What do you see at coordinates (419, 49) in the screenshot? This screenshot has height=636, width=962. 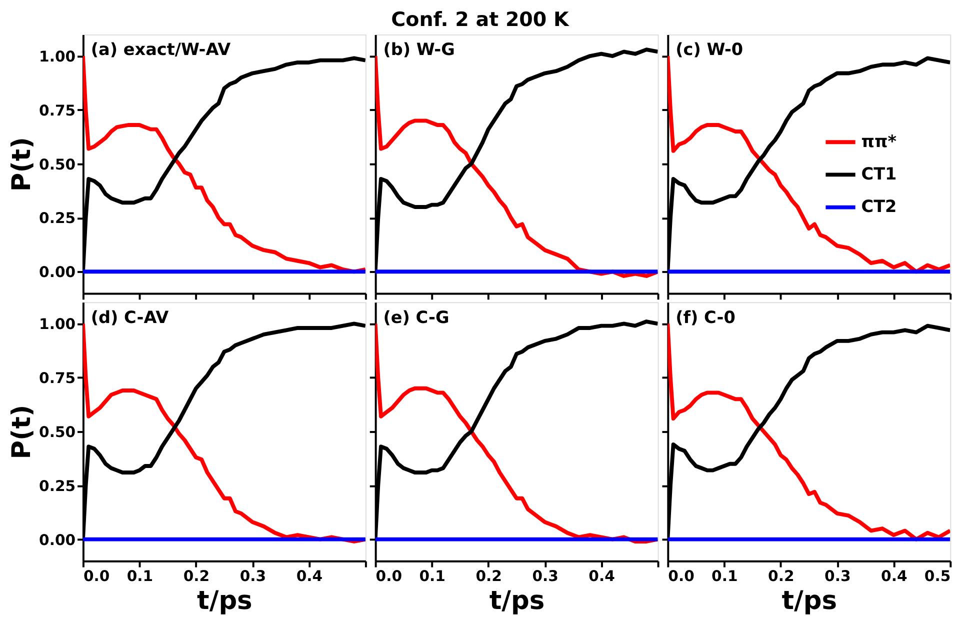 I see `annotation: (b) W-G` at bounding box center [419, 49].